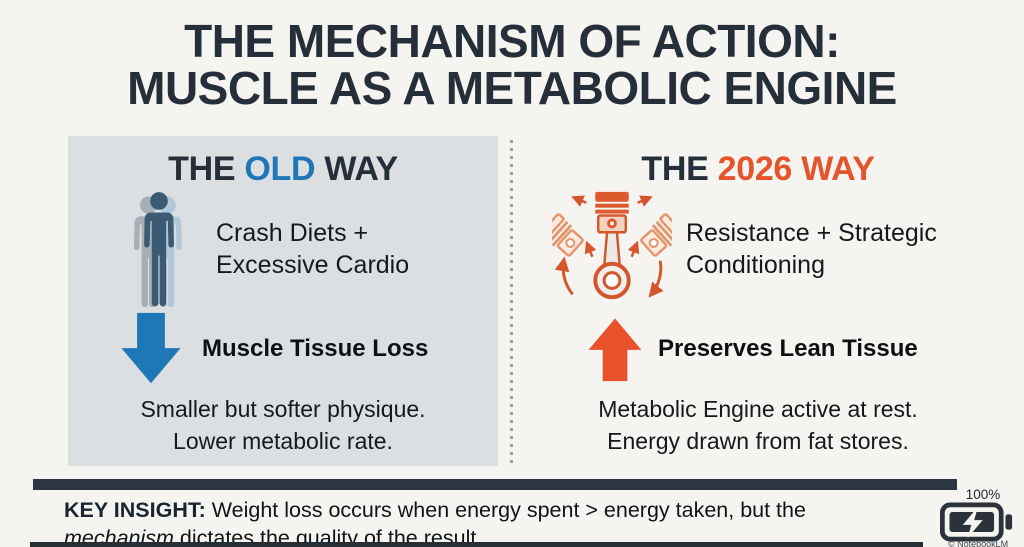 The width and height of the screenshot is (1024, 547). Describe the element at coordinates (512, 41) in the screenshot. I see `page-title-line1: THE MECHANISM OF ACTION:` at that location.